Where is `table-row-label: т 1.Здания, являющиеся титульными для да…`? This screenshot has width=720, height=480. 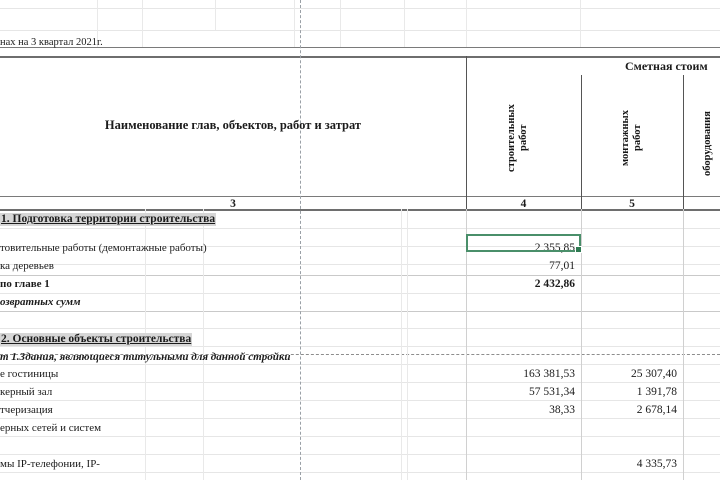 table-row-label: т 1.Здания, являющиеся титульными для да… is located at coordinates (145, 357).